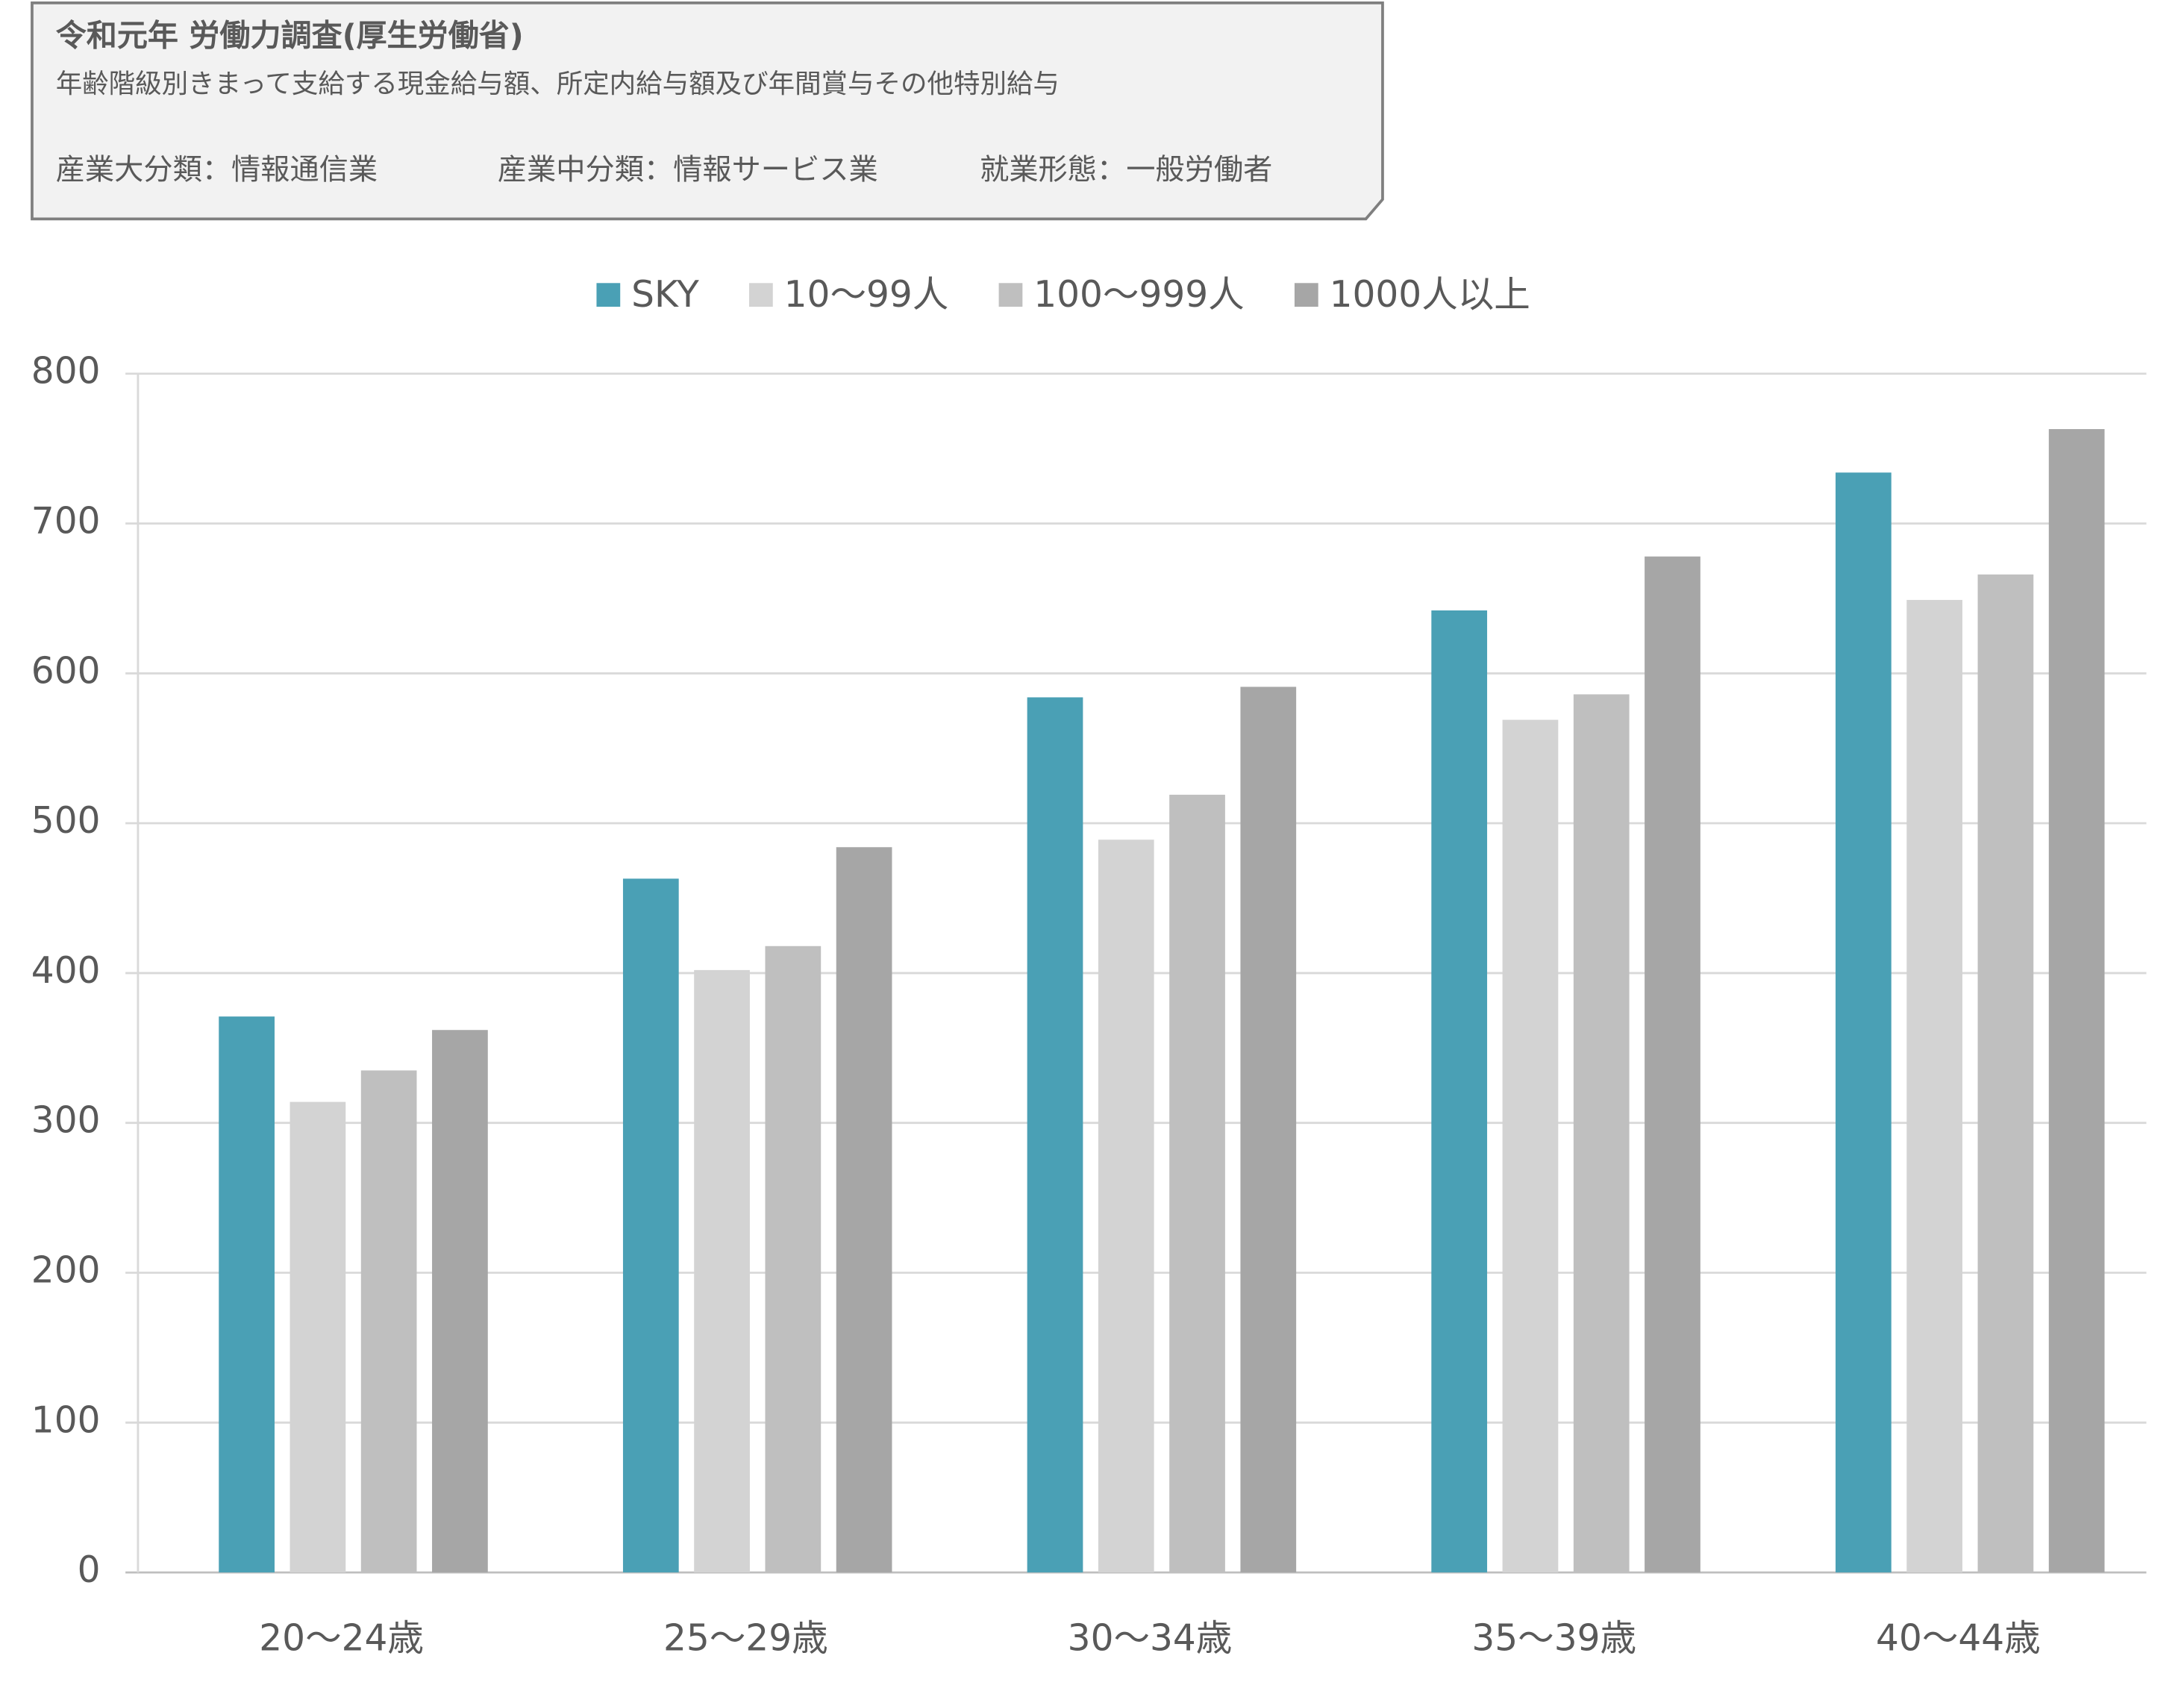 This screenshot has width=2184, height=1694. Describe the element at coordinates (1126, 170) in the screenshot. I see `note: 就業形態：一般労働者` at that location.